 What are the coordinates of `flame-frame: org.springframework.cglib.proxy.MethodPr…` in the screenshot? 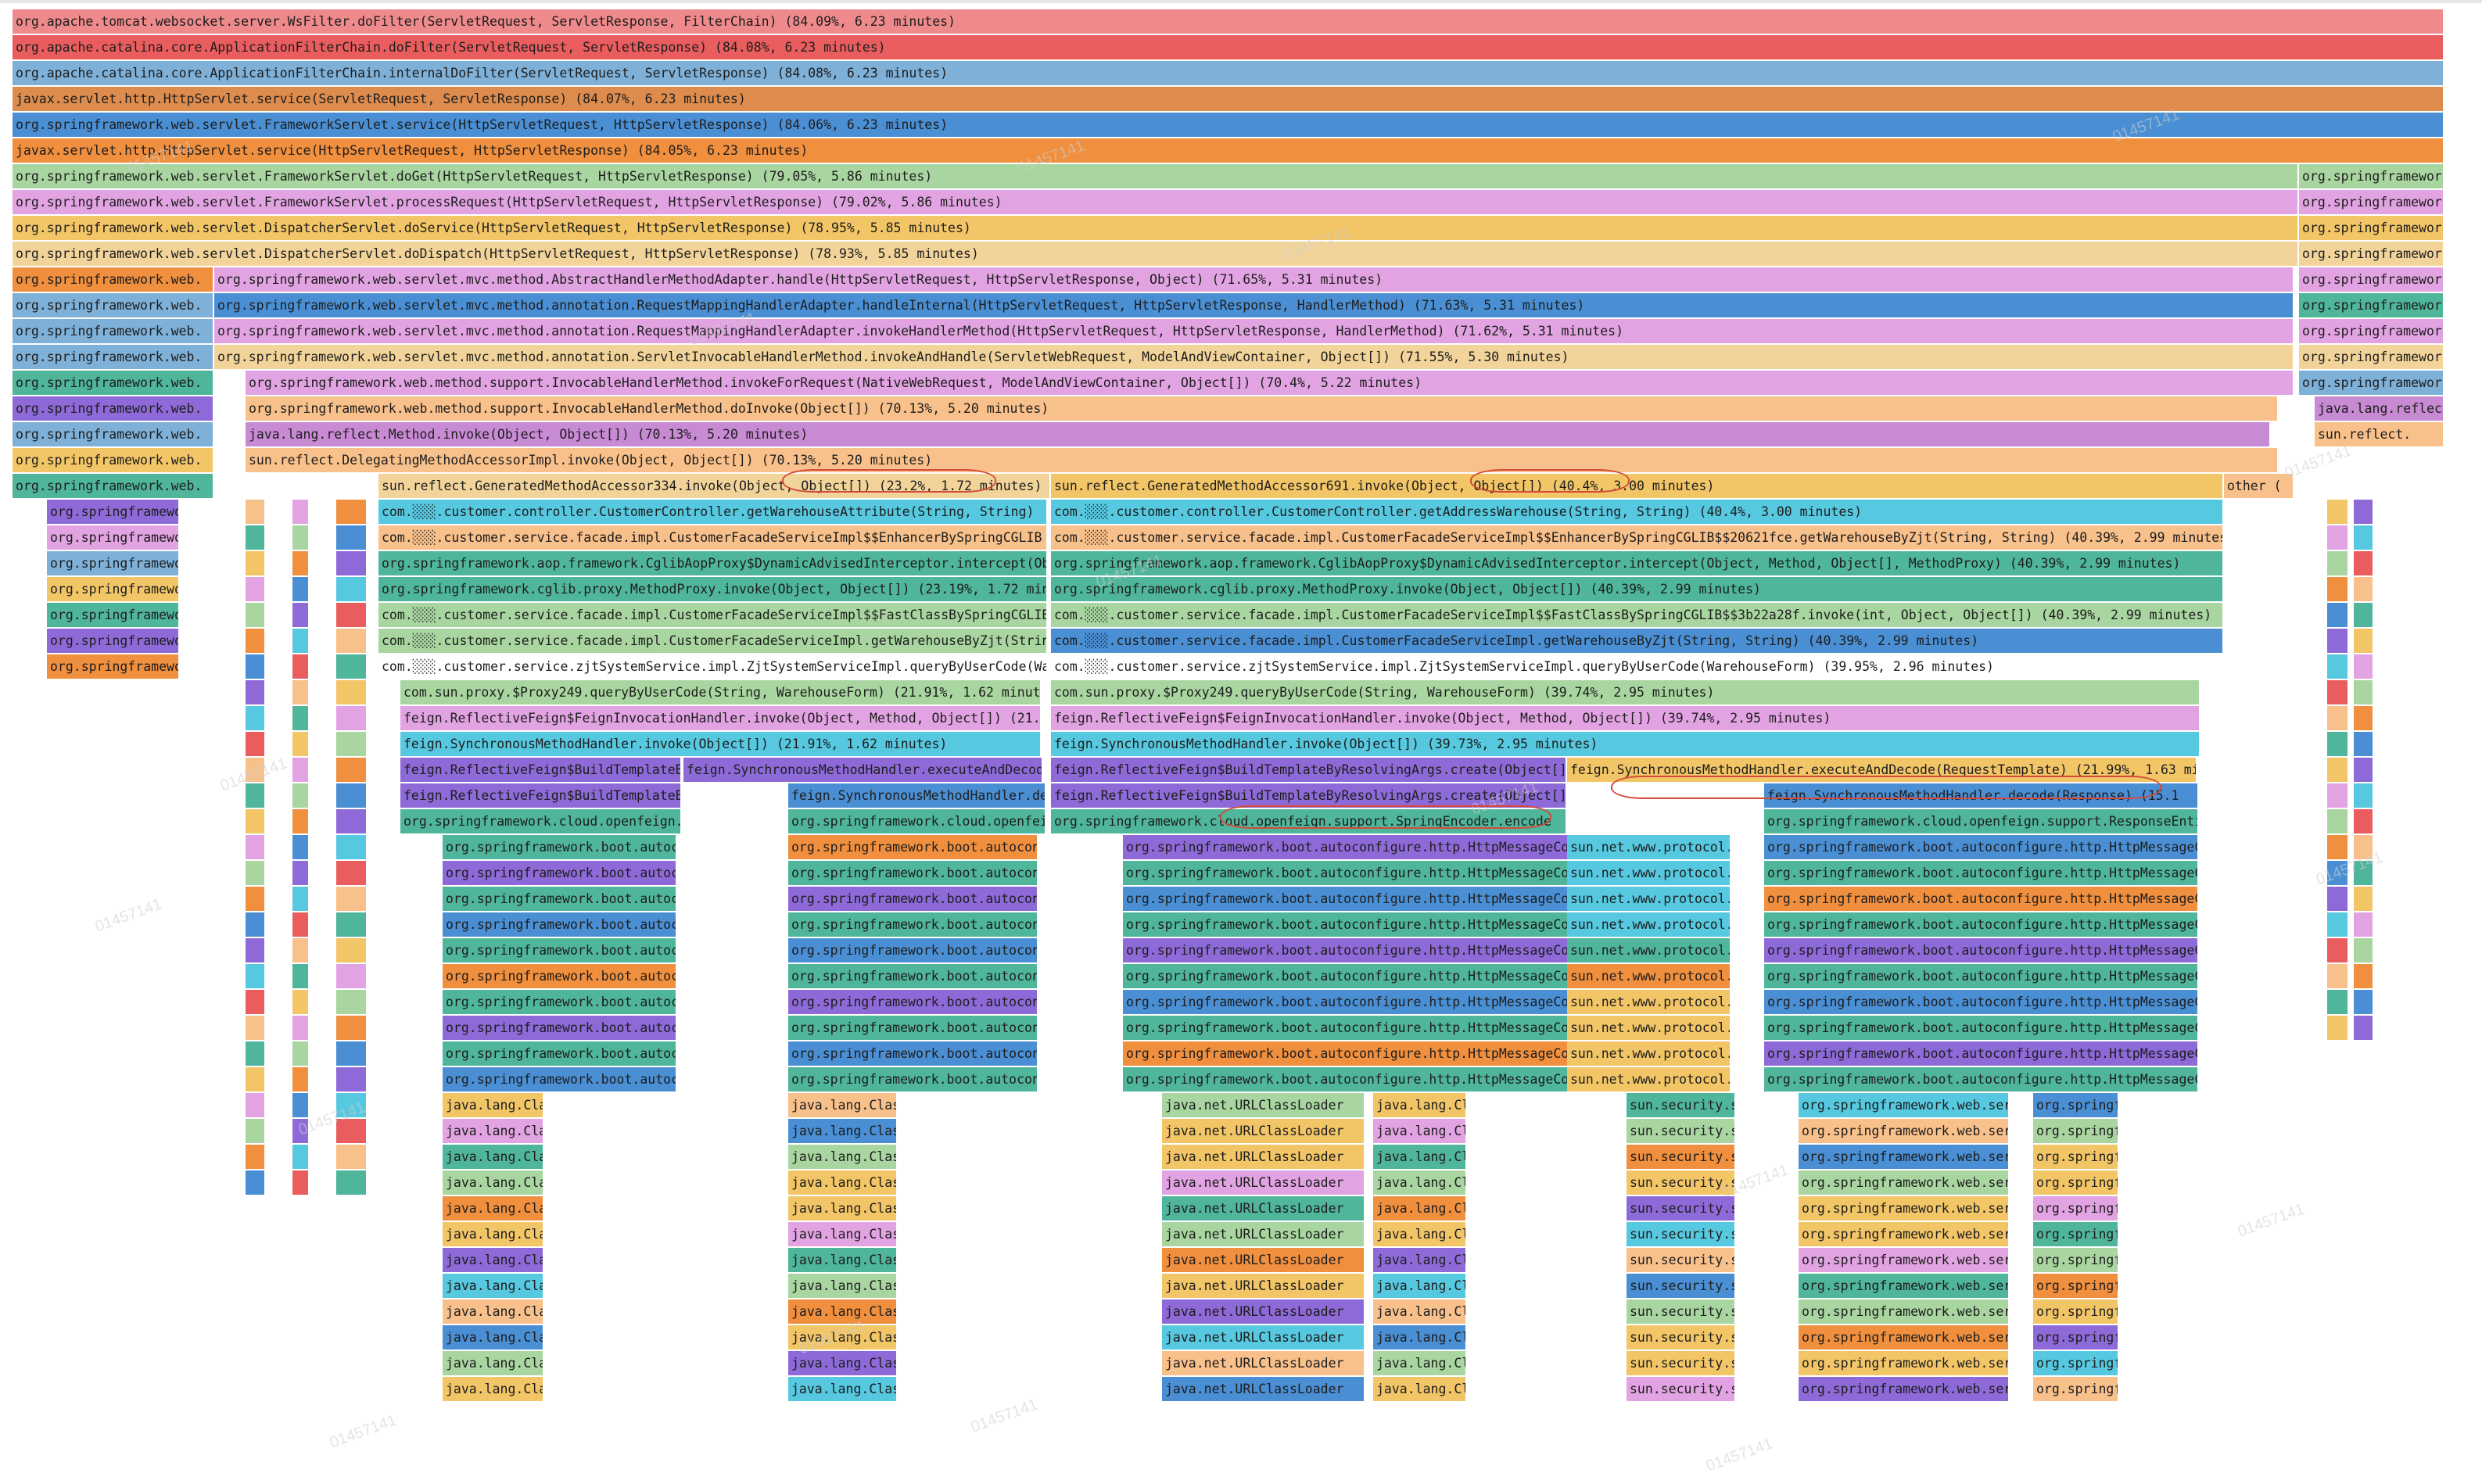 It's located at (1637, 589).